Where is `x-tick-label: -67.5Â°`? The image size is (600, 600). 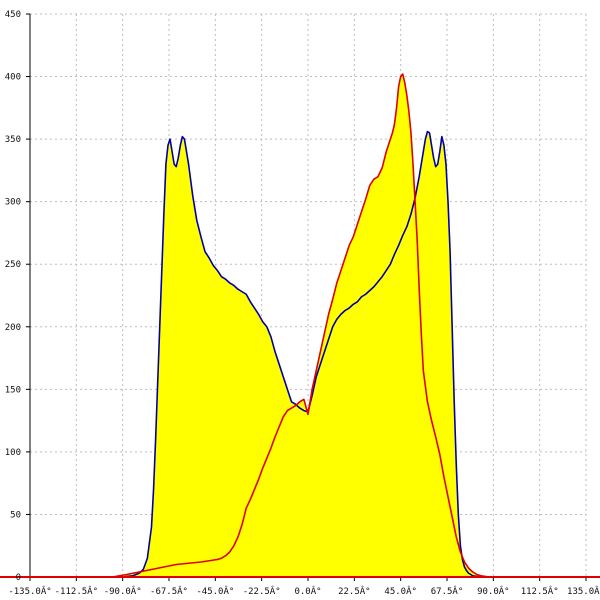 x-tick-label: -67.5Â° is located at coordinates (169, 591).